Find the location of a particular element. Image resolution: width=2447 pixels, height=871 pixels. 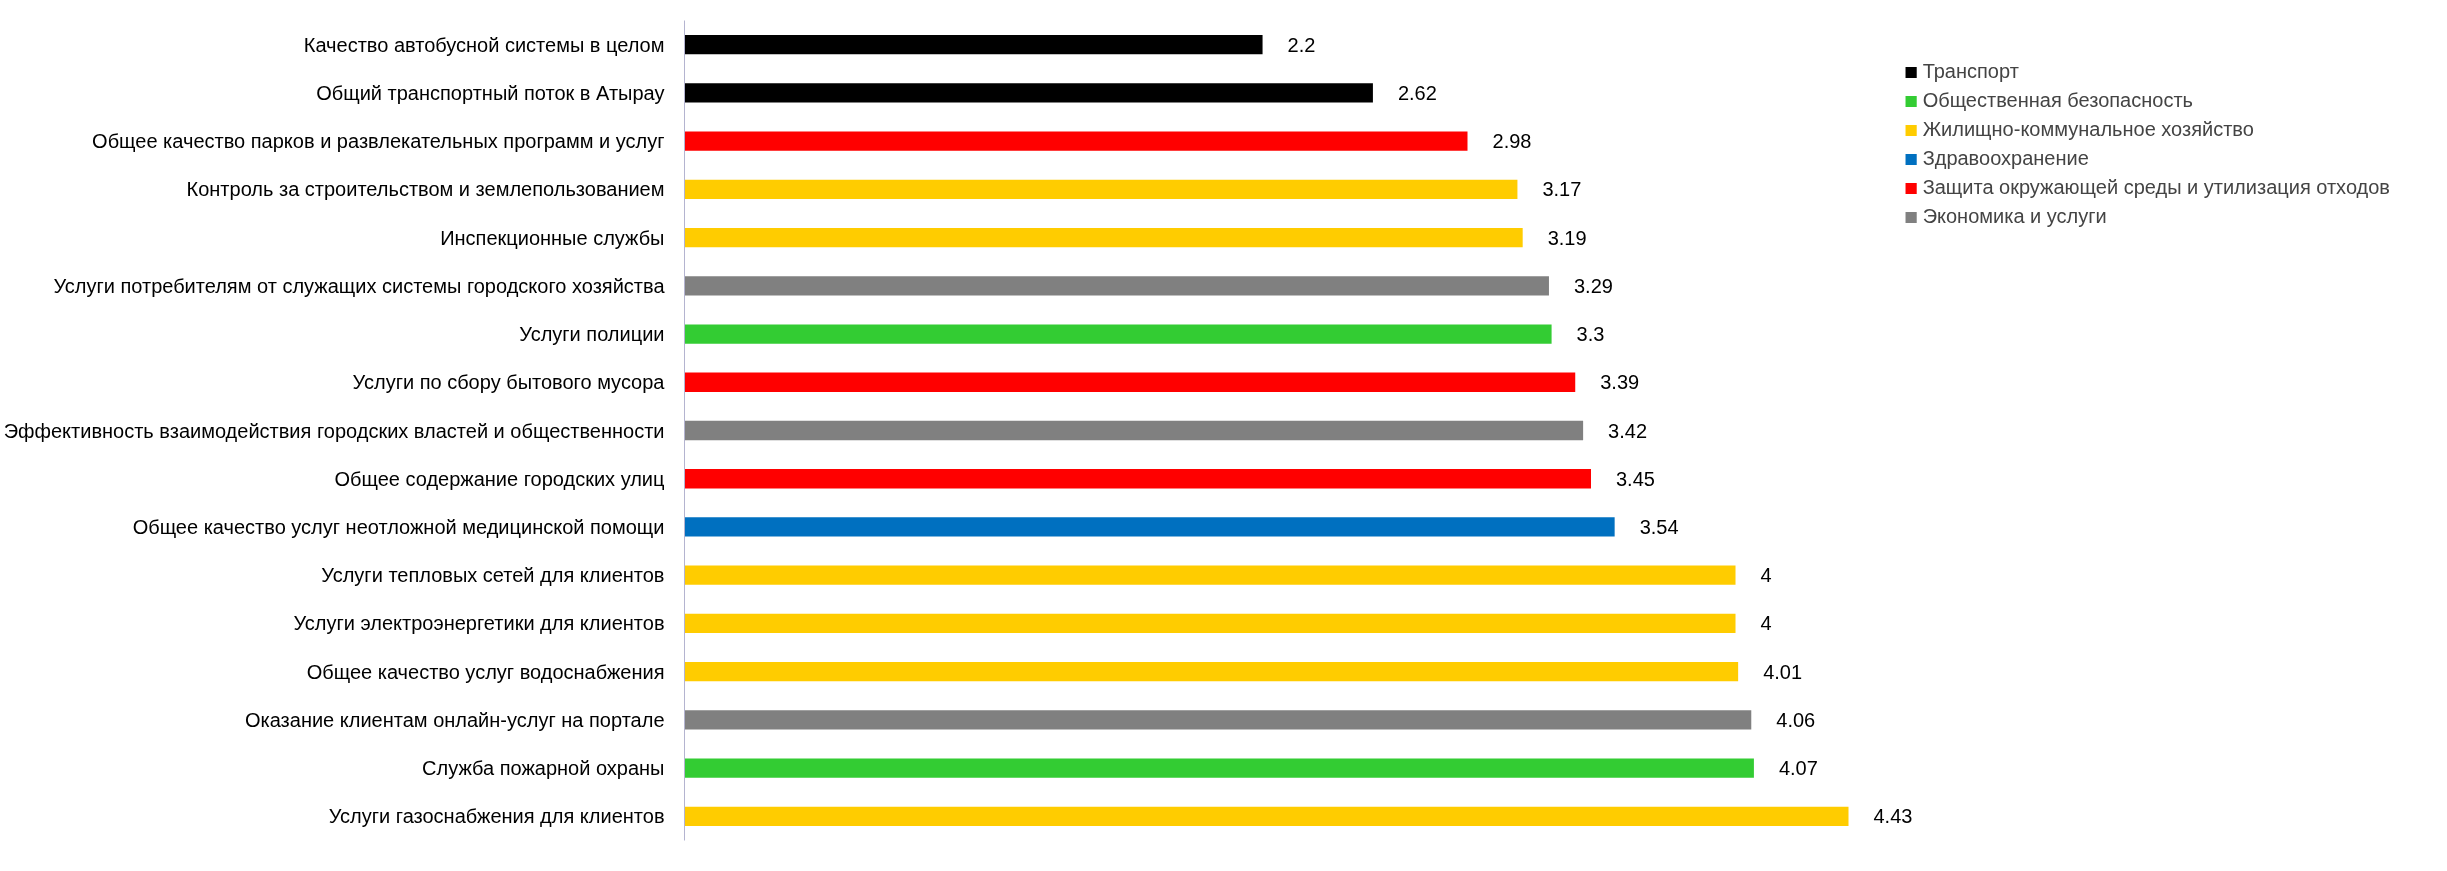

y-tick-label: Качество автобусной системы в целом is located at coordinates (484, 44).